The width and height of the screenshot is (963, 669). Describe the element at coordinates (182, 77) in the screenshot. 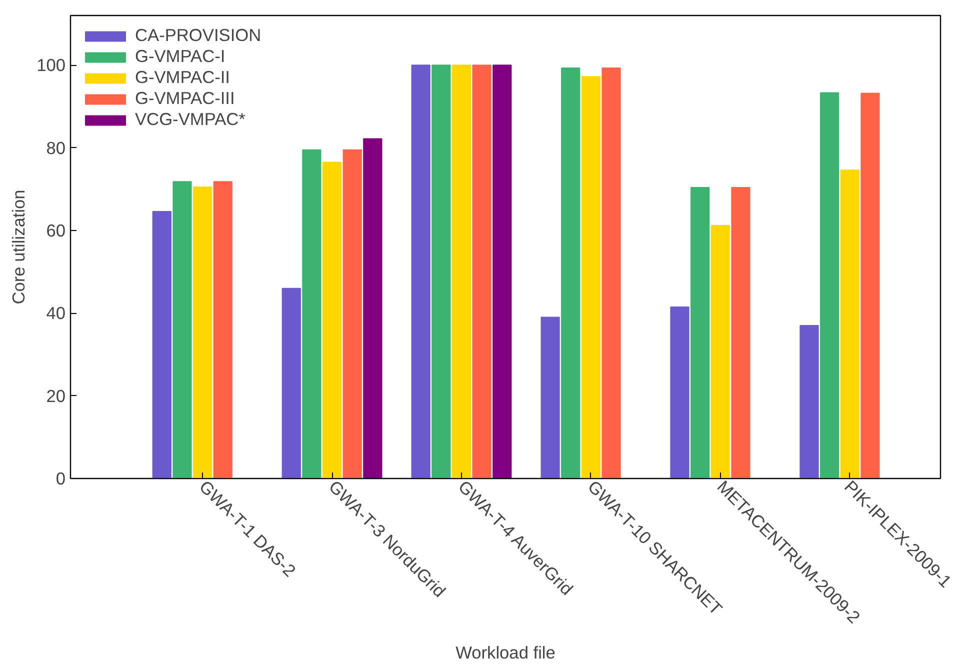

I see `legend-label: G-VMPAC-II` at that location.